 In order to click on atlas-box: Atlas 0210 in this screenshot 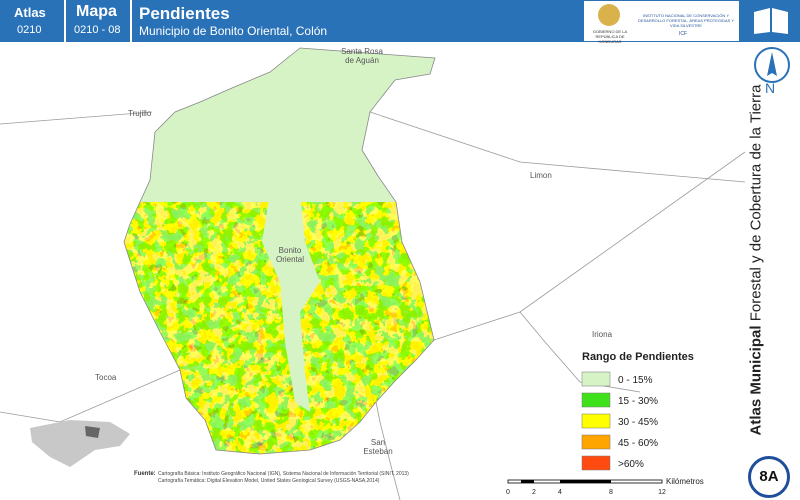, I will do `click(33, 21)`.